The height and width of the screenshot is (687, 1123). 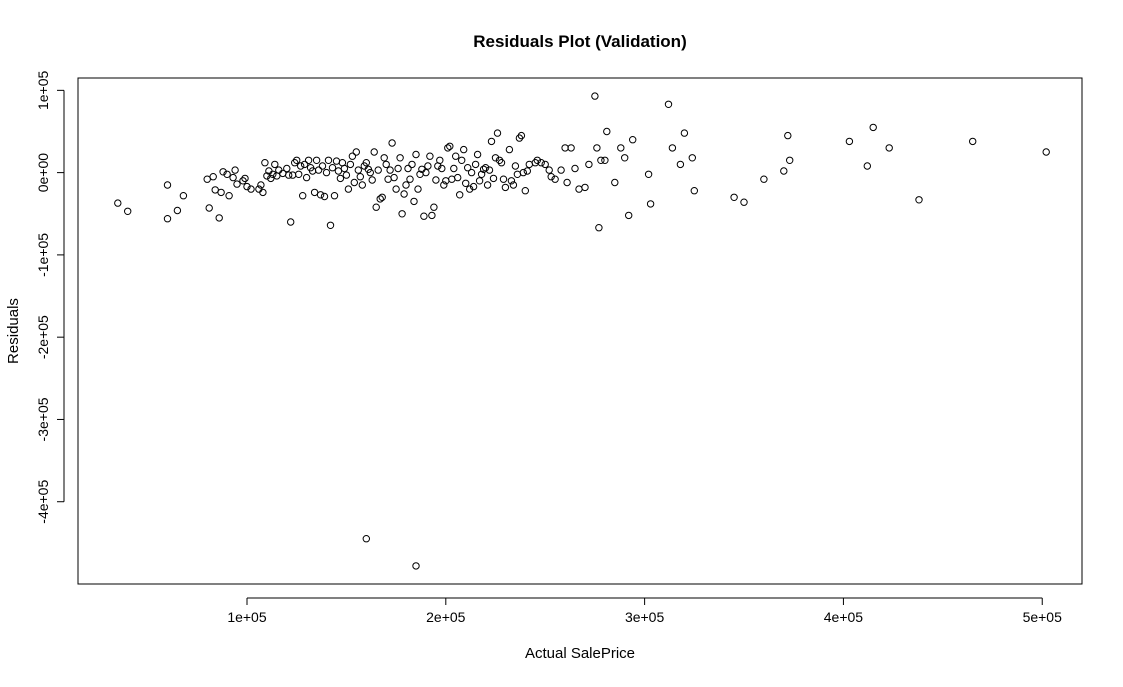 I want to click on x-tick-label: 3e+05, so click(x=645, y=617).